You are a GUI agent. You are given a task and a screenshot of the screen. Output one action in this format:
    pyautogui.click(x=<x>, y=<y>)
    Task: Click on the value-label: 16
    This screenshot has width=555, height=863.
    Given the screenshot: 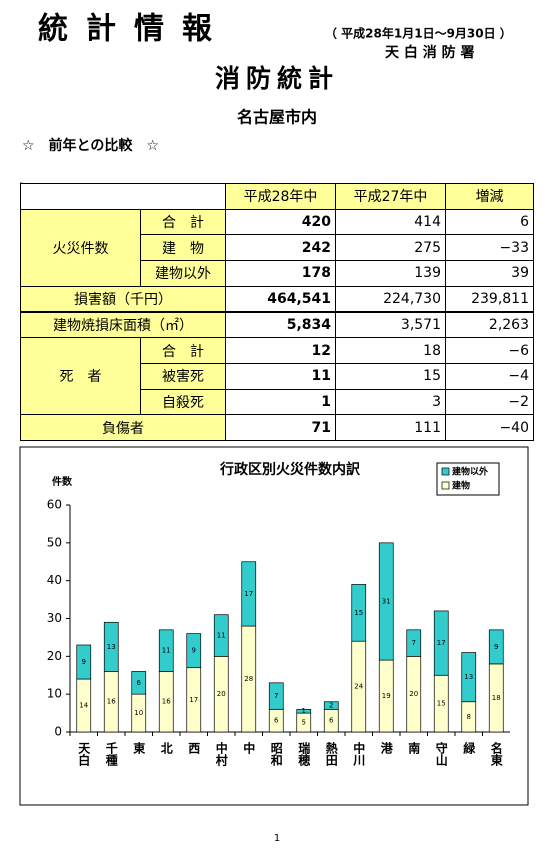 What is the action you would take?
    pyautogui.click(x=111, y=702)
    